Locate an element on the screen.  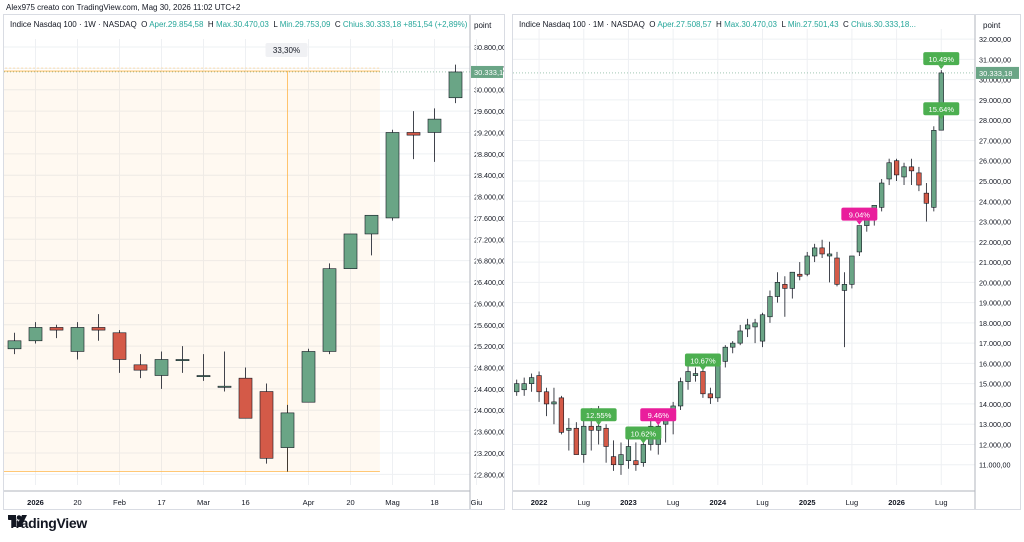
y-tick-label: 31.000,00 is located at coordinates (995, 59).